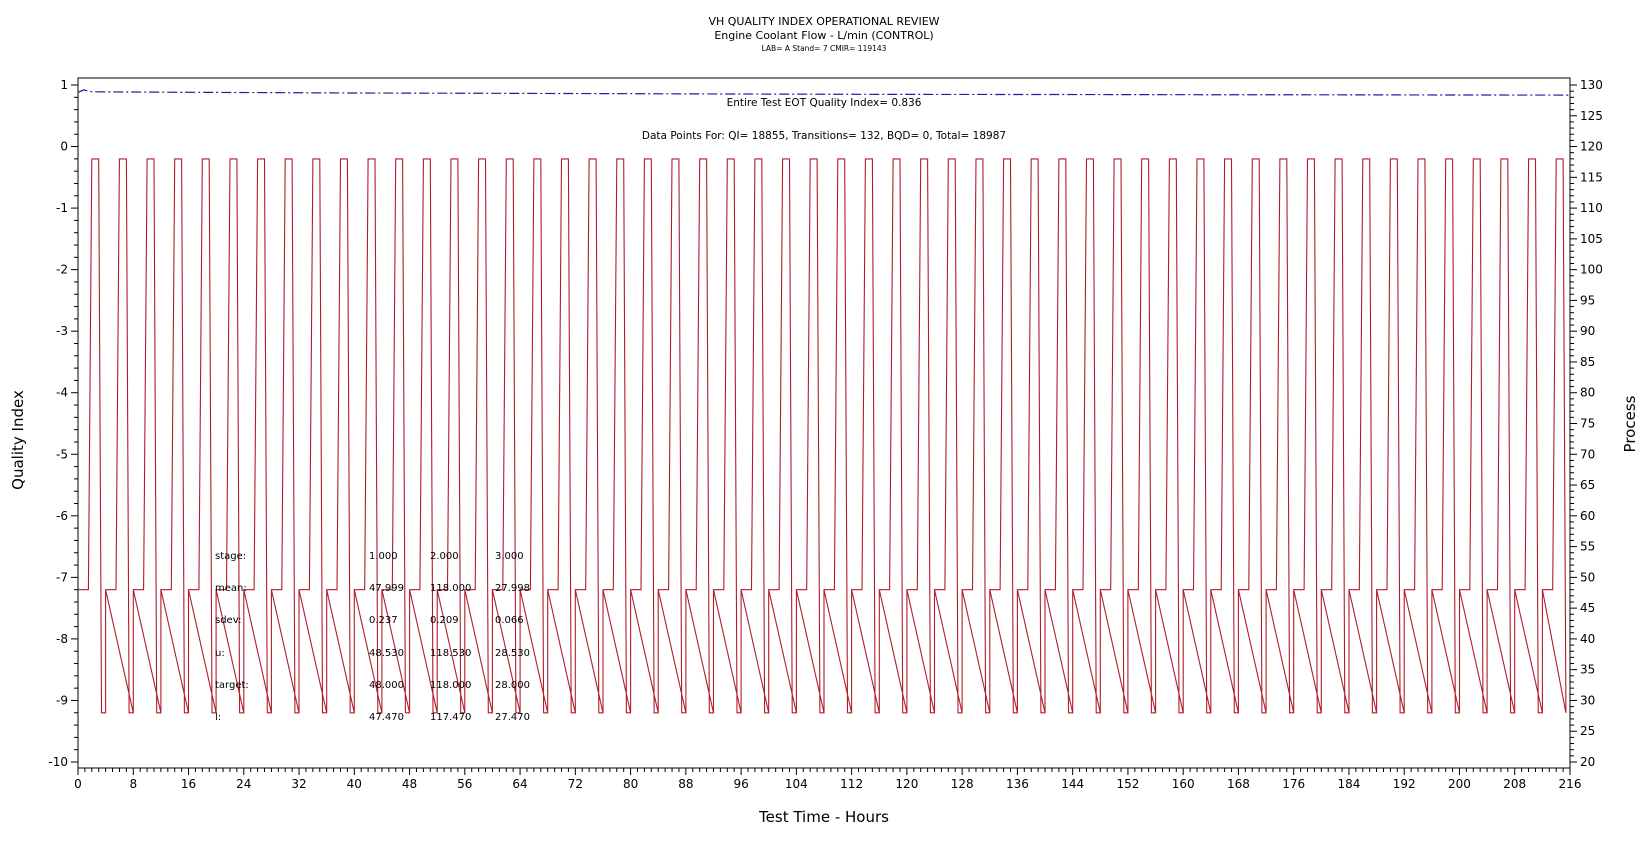  I want to click on stats-cell: 3.000, so click(509, 556).